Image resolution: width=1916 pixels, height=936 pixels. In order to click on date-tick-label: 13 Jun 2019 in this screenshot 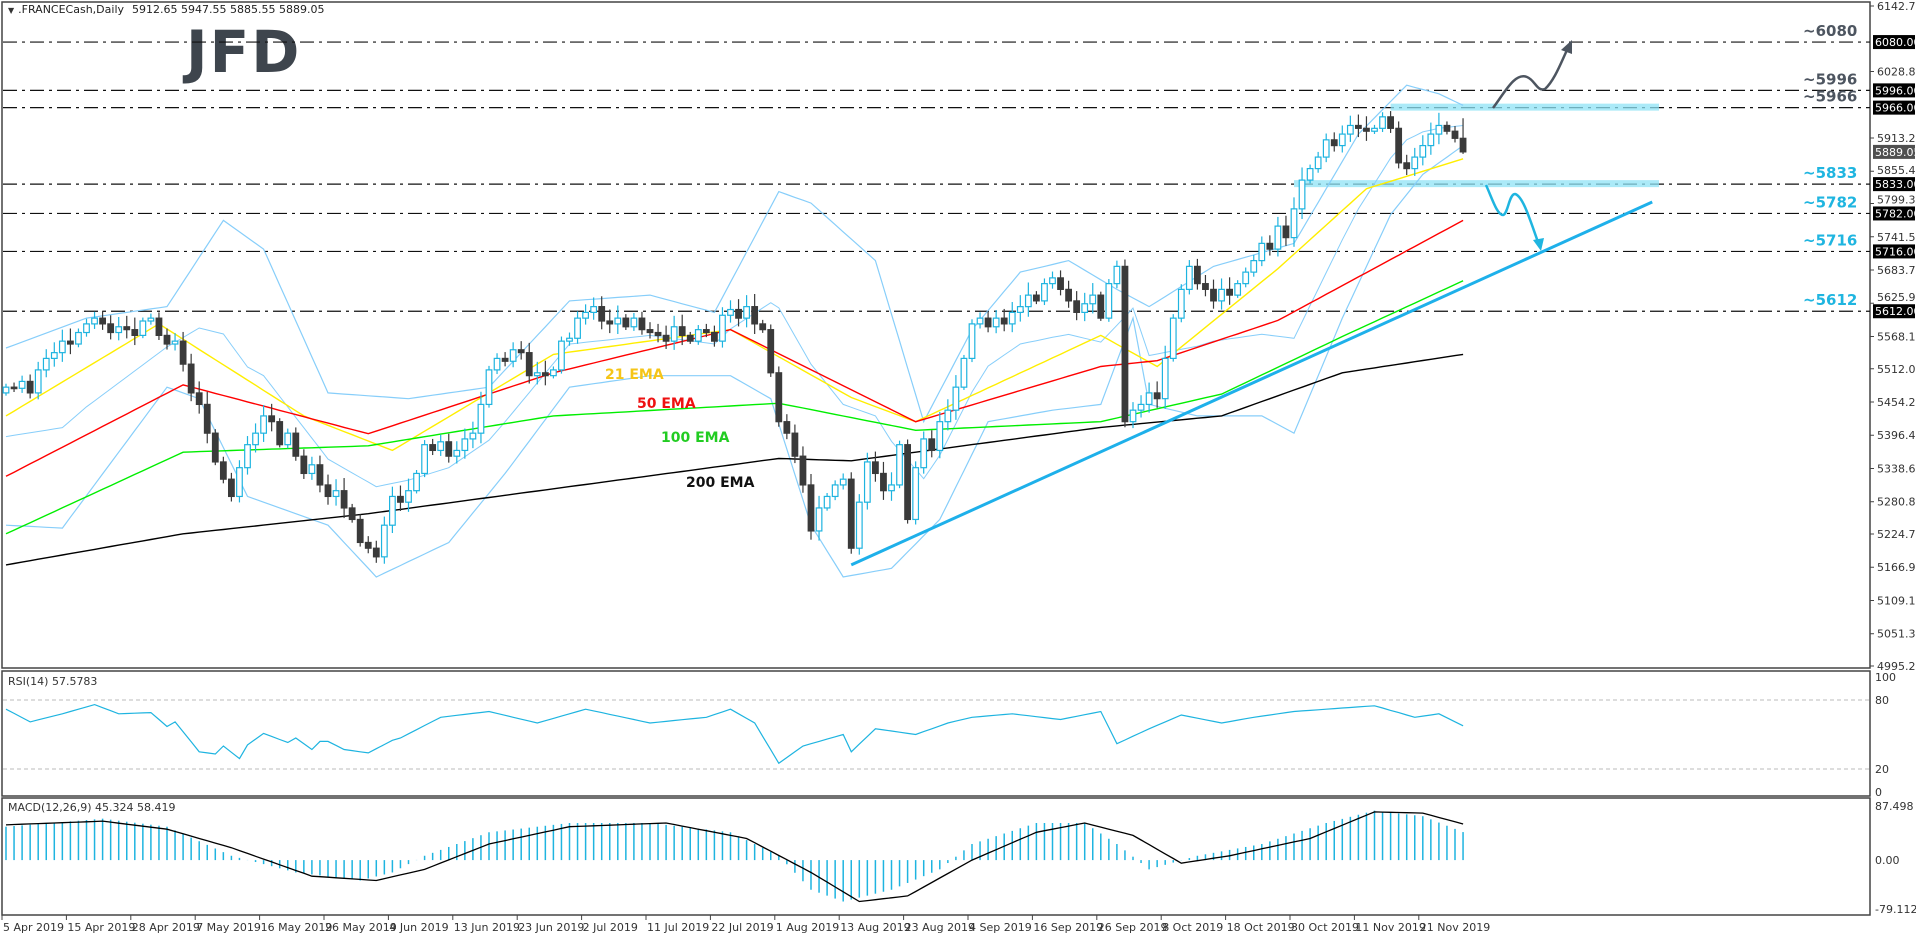, I will do `click(487, 927)`.